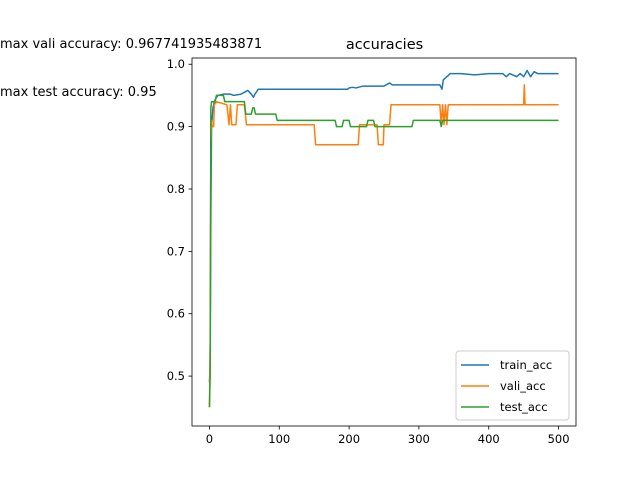  What do you see at coordinates (131, 44) in the screenshot?
I see `max-vali-accuracy-text: max vali accuracy: 0.967741935483871` at bounding box center [131, 44].